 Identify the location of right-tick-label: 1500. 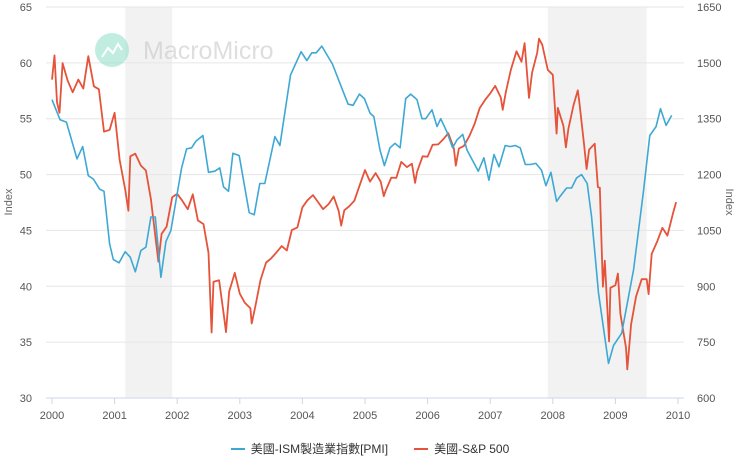
(709, 64).